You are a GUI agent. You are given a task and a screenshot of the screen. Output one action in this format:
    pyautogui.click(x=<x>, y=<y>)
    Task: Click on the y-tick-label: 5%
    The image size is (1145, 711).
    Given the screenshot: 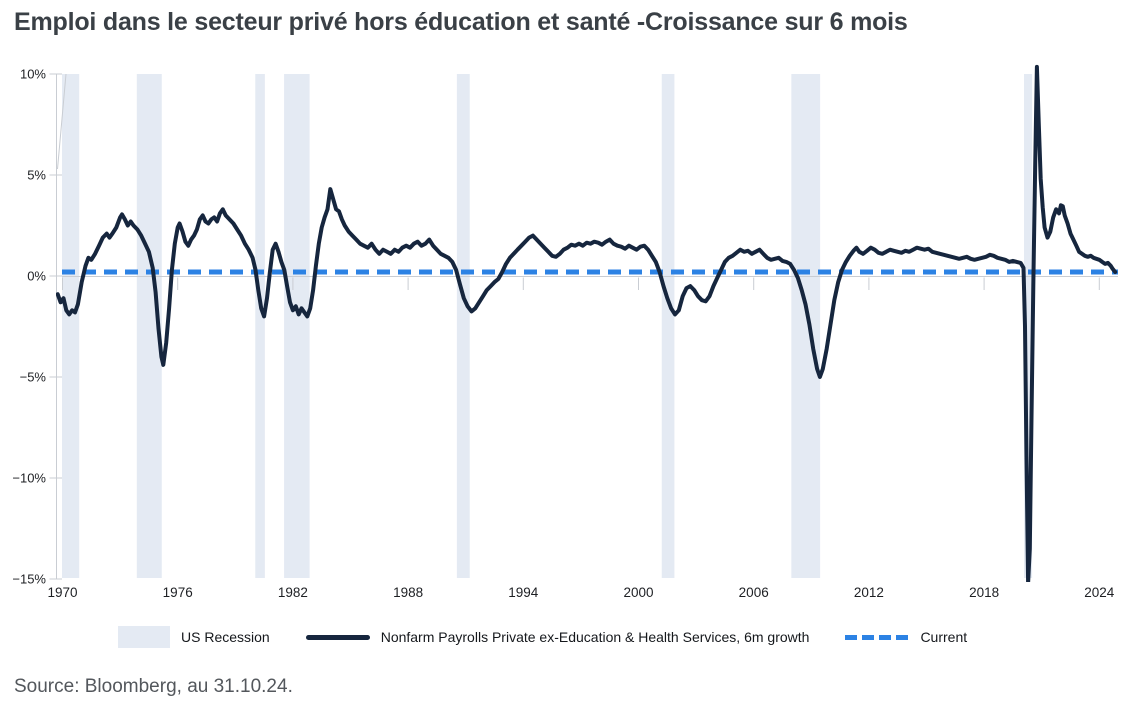 What is the action you would take?
    pyautogui.click(x=36, y=175)
    